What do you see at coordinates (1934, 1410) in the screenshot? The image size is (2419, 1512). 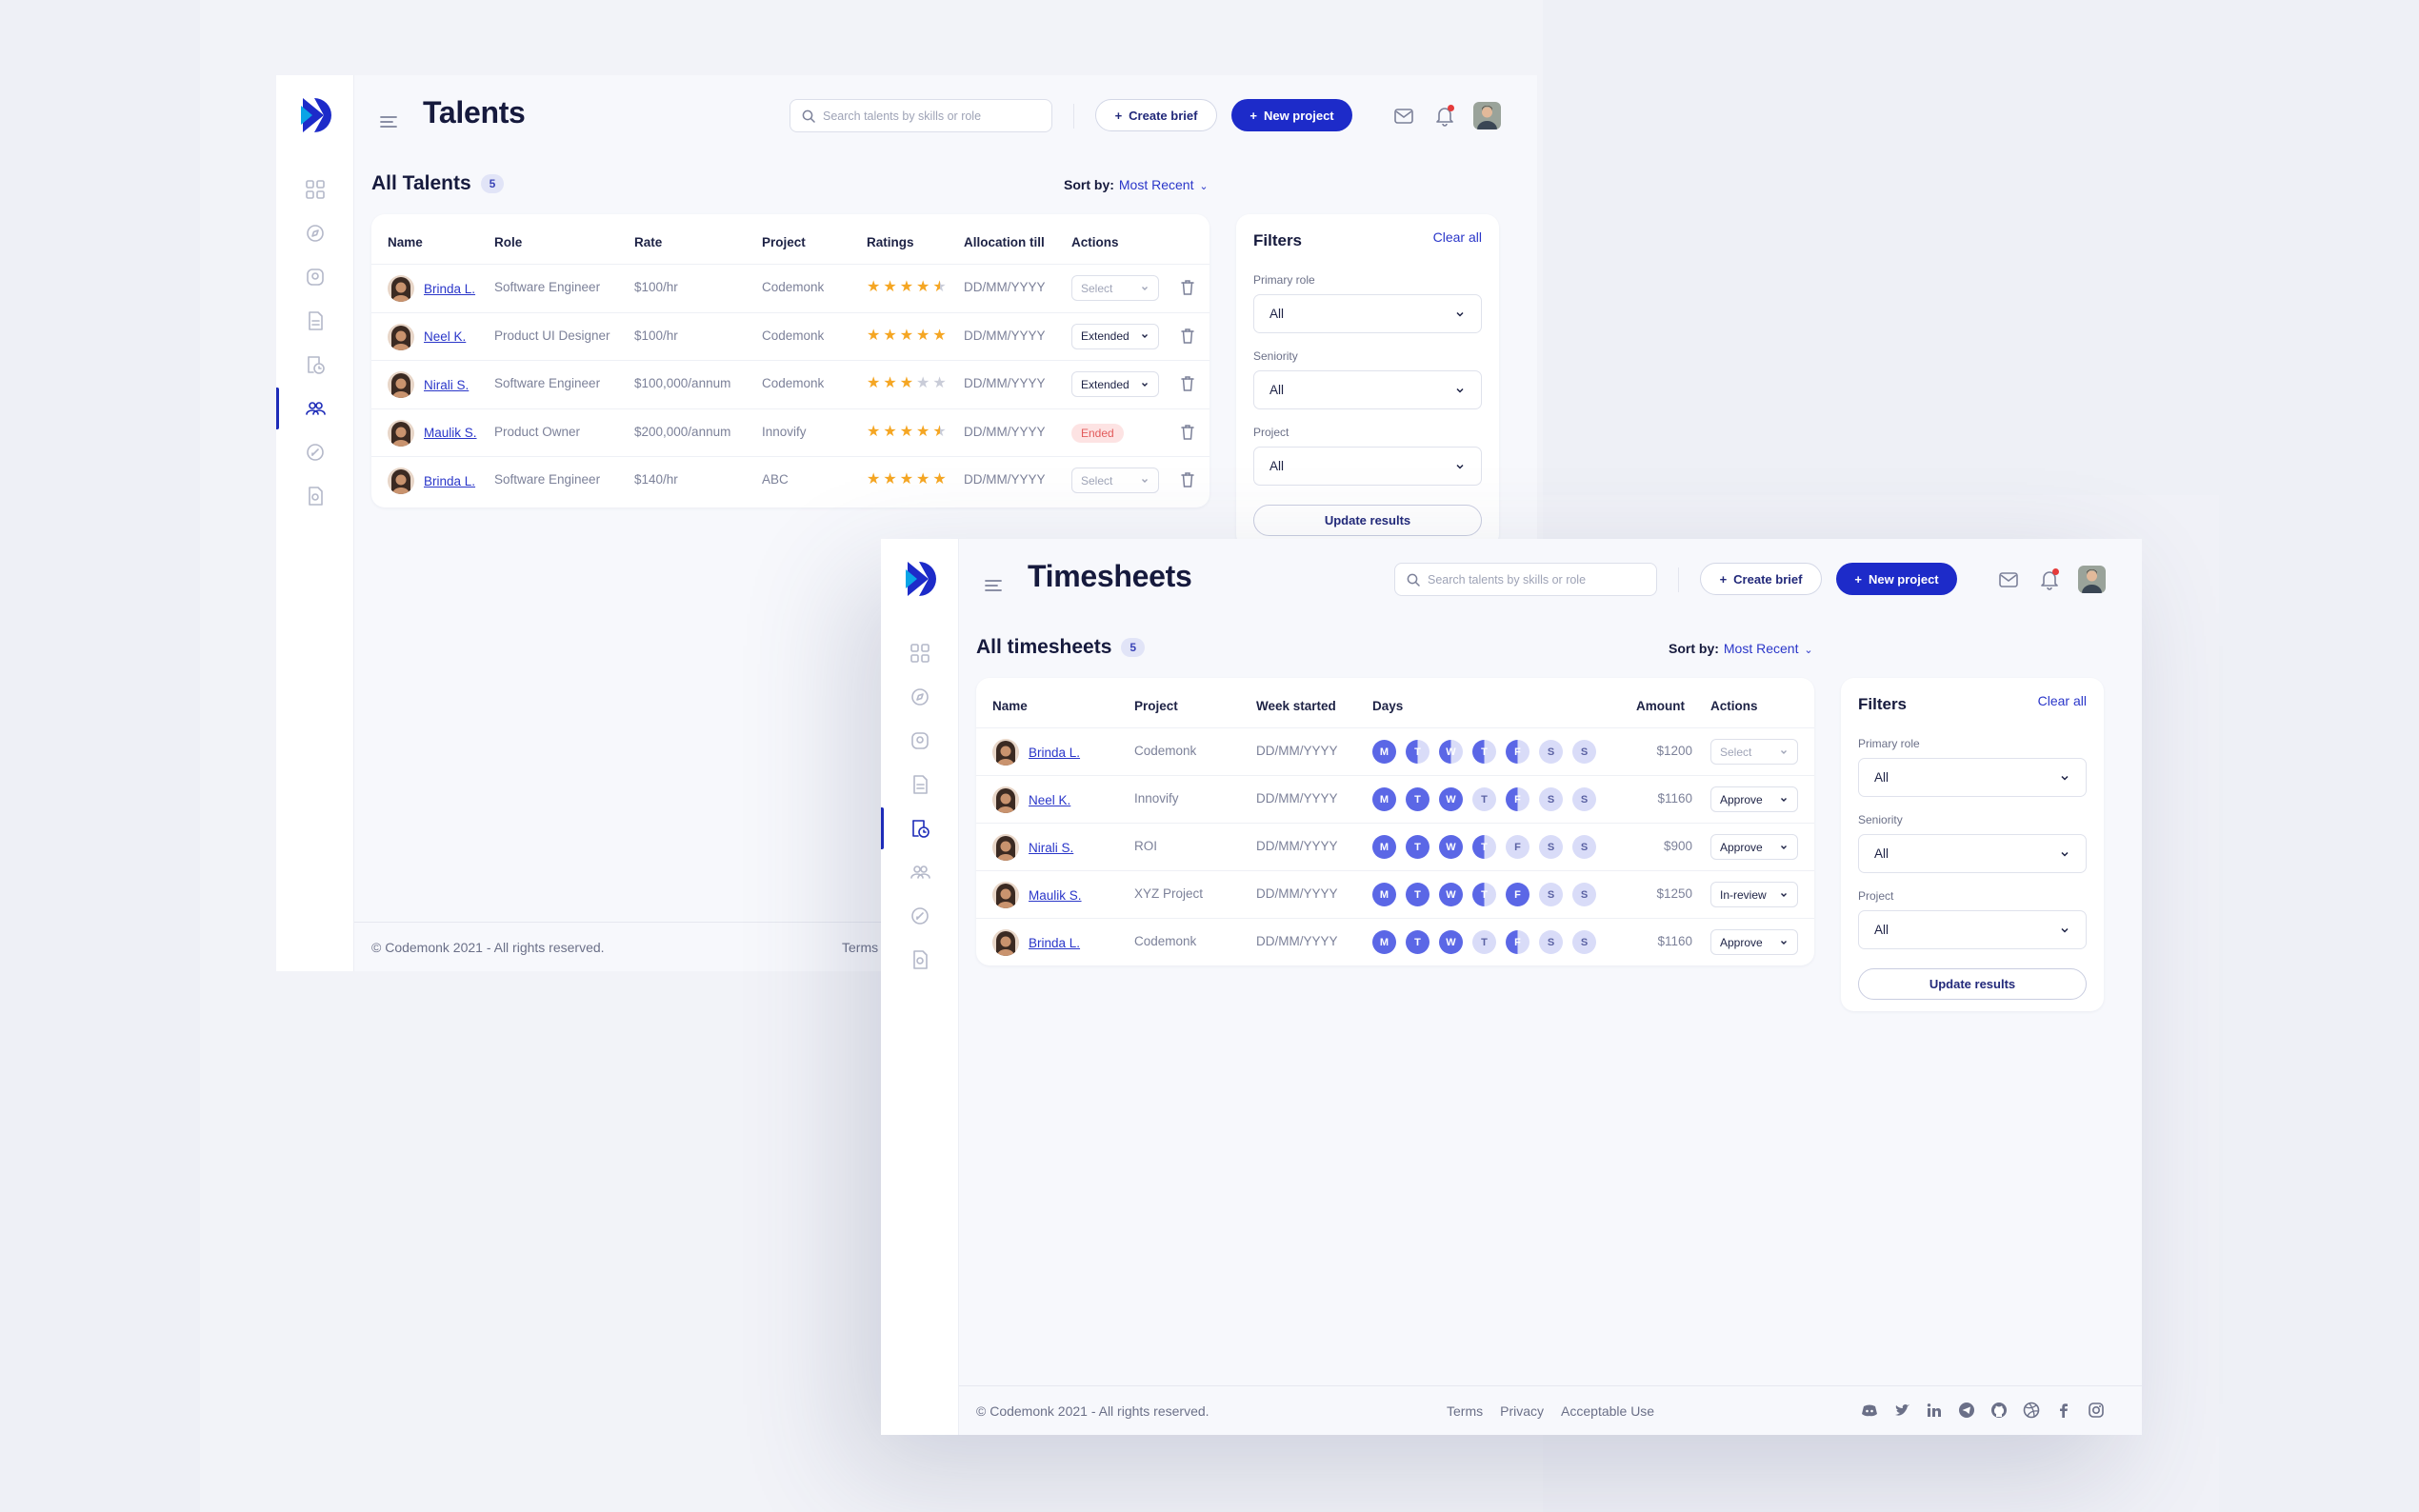 I see `linkedin-icon` at bounding box center [1934, 1410].